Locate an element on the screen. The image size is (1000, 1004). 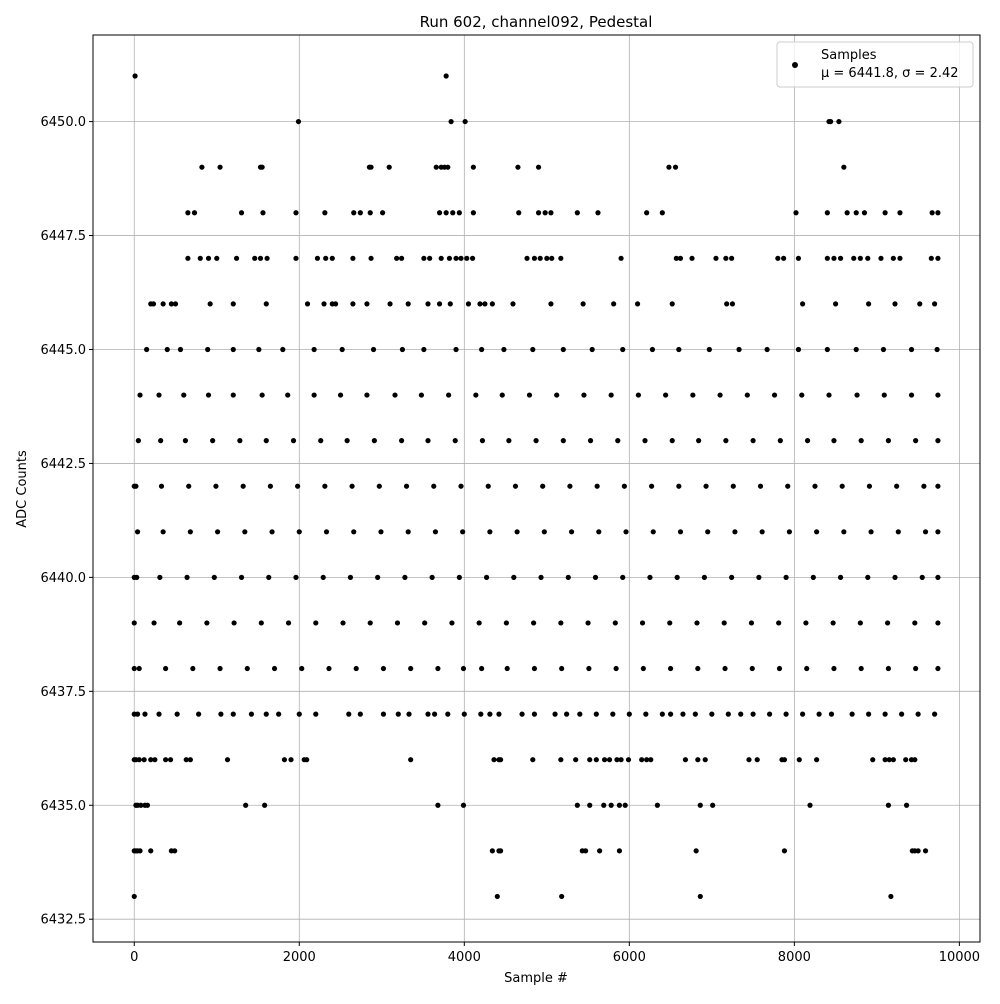
x-tick-label: 6000 is located at coordinates (629, 957).